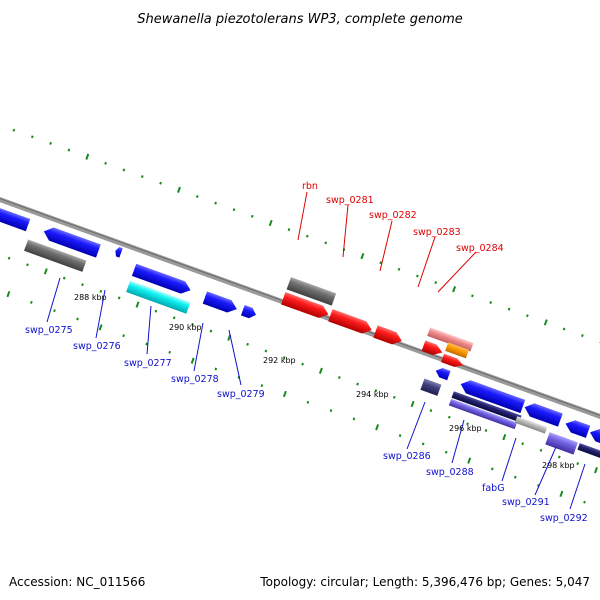 The height and width of the screenshot is (600, 600). What do you see at coordinates (310, 186) in the screenshot?
I see `gene-label-rbn: rbn` at bounding box center [310, 186].